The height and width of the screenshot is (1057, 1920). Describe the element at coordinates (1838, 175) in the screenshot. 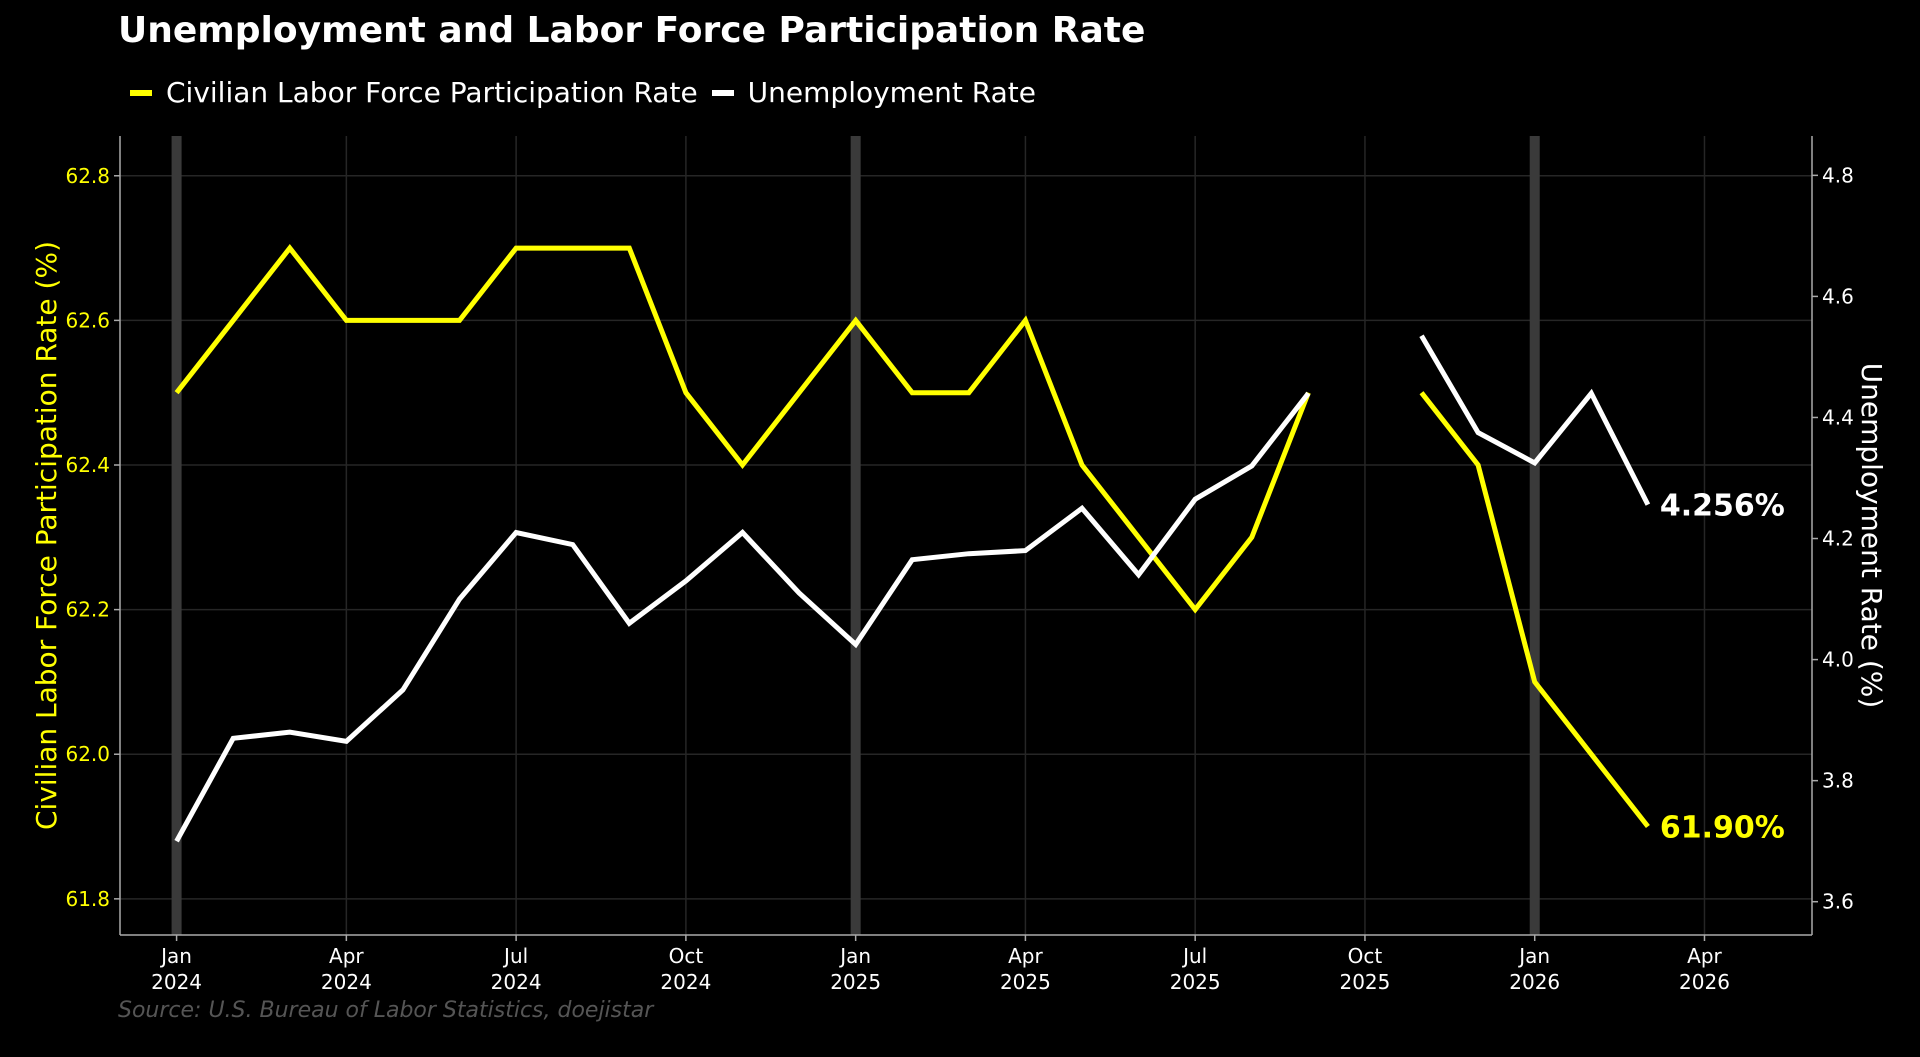

I see `right-axis-tick-label: 4.8` at that location.